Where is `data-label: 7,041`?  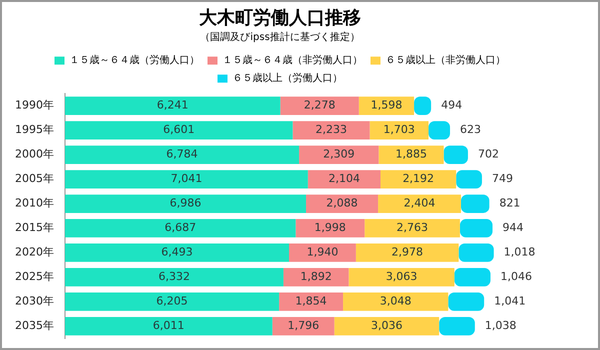
data-label: 7,041 is located at coordinates (186, 179).